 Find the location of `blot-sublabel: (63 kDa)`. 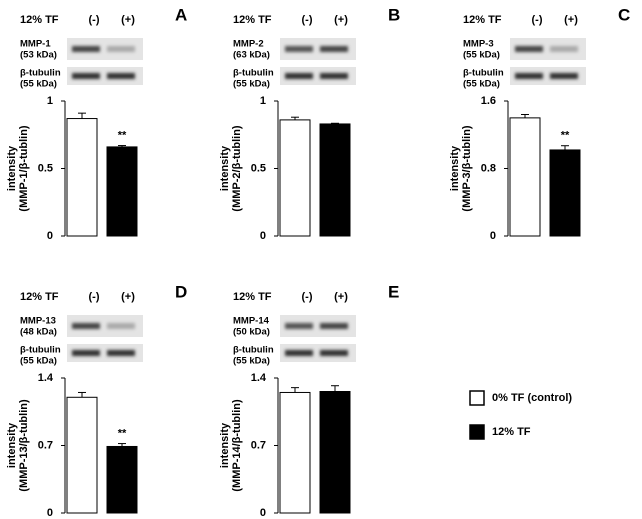

blot-sublabel: (63 kDa) is located at coordinates (251, 55).